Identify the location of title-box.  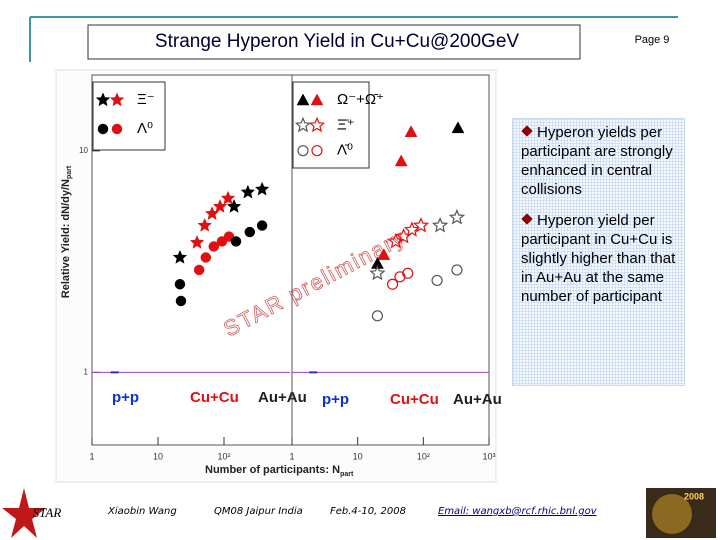
(334, 42).